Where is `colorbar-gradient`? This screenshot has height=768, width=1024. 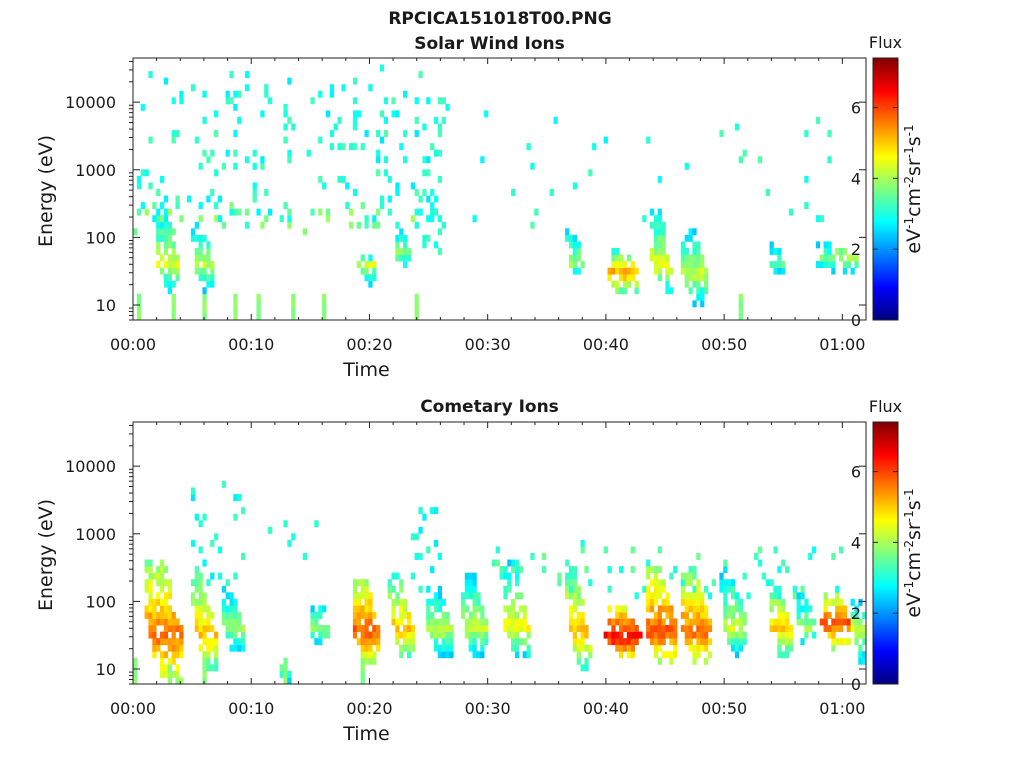 colorbar-gradient is located at coordinates (885, 553).